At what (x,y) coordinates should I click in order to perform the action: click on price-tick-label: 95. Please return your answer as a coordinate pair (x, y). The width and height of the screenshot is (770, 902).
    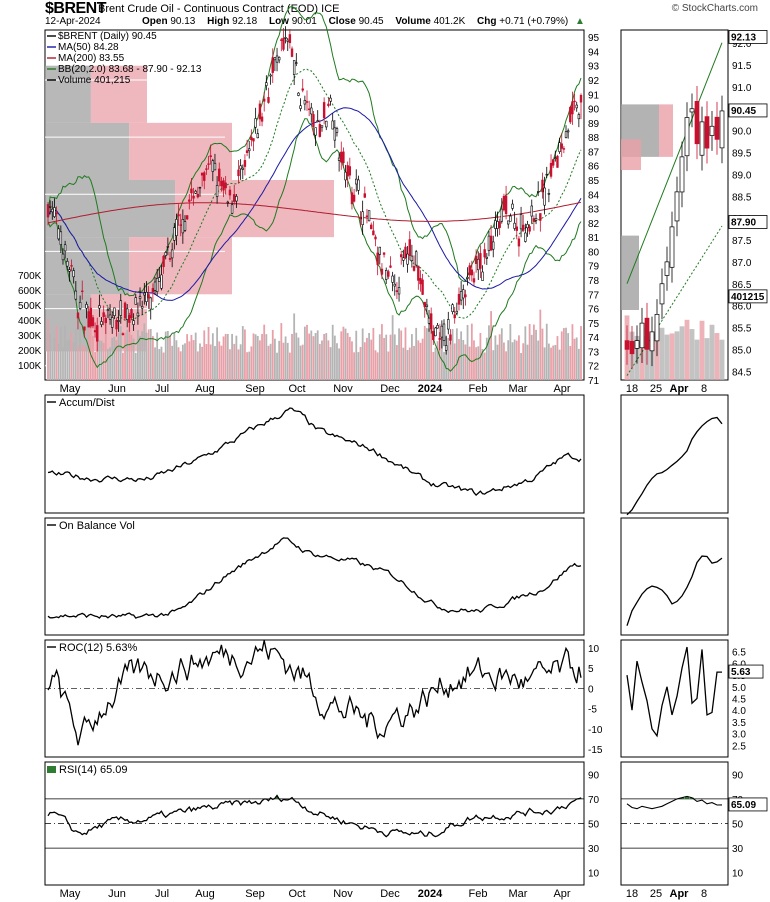
    Looking at the image, I should click on (594, 38).